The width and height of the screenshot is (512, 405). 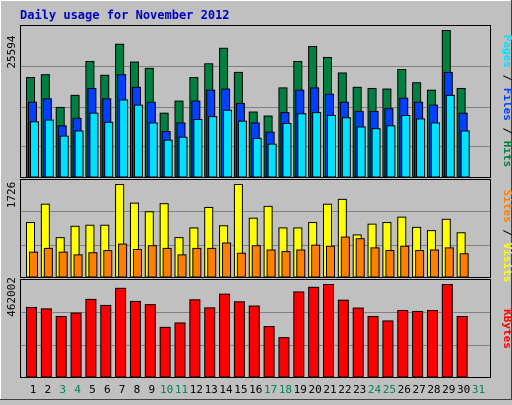 What do you see at coordinates (226, 389) in the screenshot?
I see `day-label-14: 14` at bounding box center [226, 389].